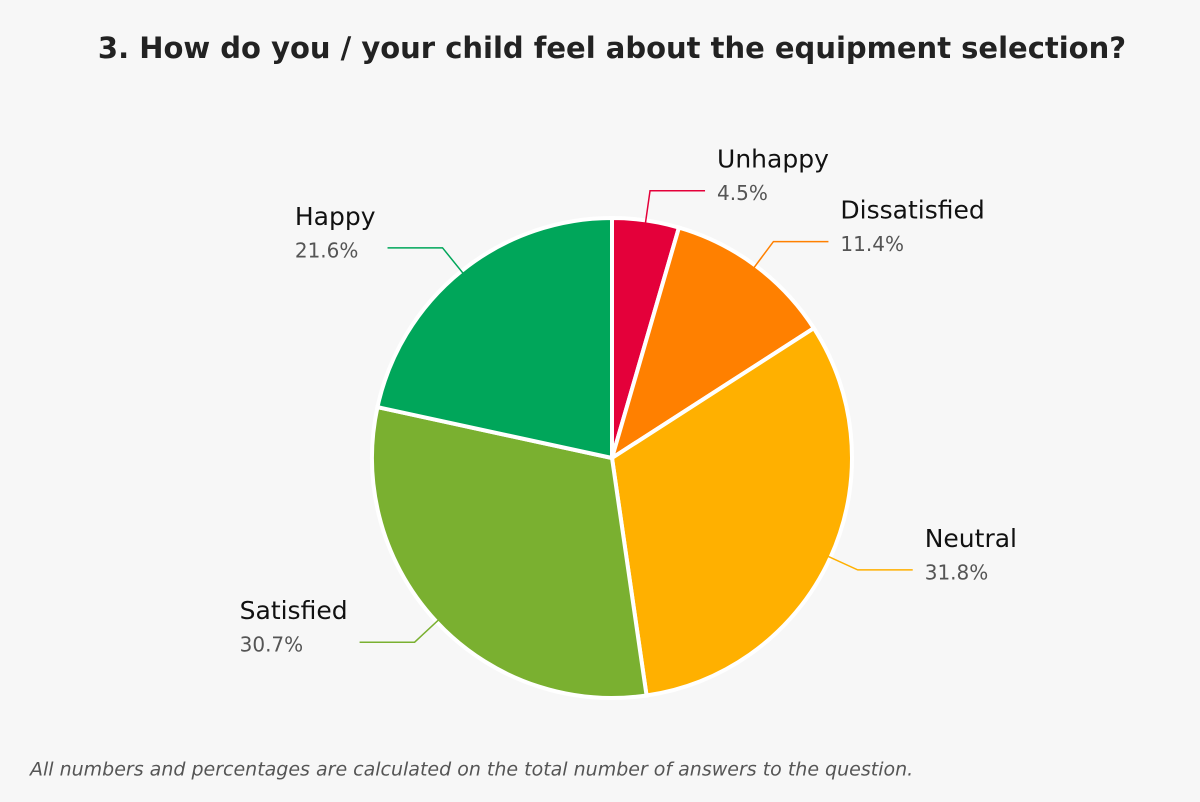 The width and height of the screenshot is (1200, 802). What do you see at coordinates (872, 244) in the screenshot?
I see `slice-value-label: 11.4%` at bounding box center [872, 244].